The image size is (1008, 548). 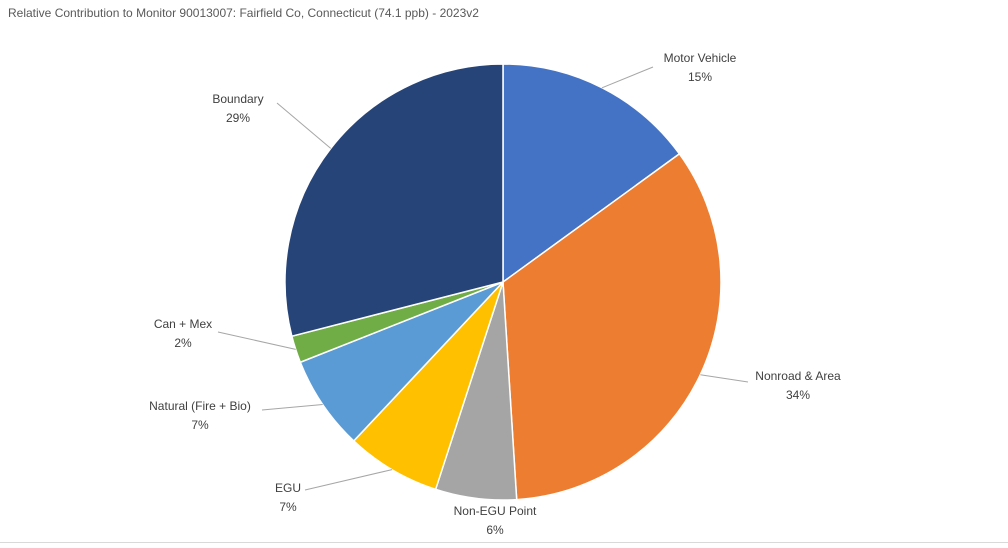 I want to click on pie-slice-nonroad-area, so click(x=612, y=326).